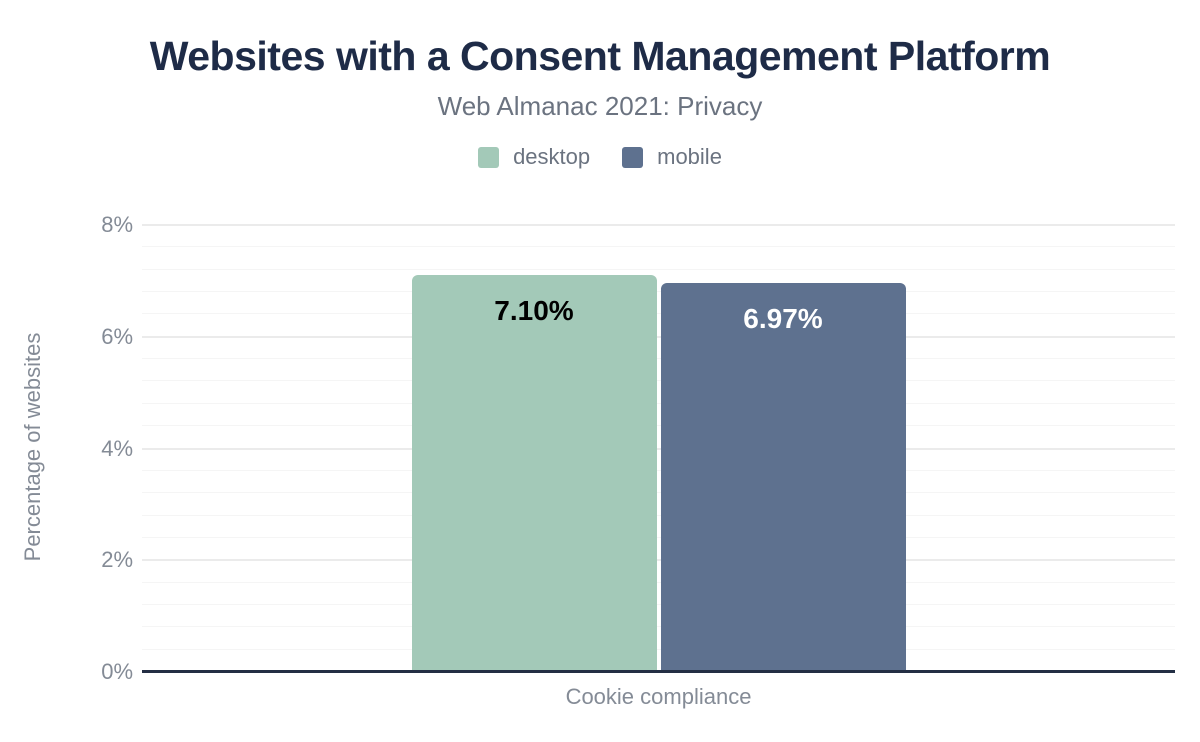  Describe the element at coordinates (783, 477) in the screenshot. I see `bar-mobile: 6.97%` at that location.